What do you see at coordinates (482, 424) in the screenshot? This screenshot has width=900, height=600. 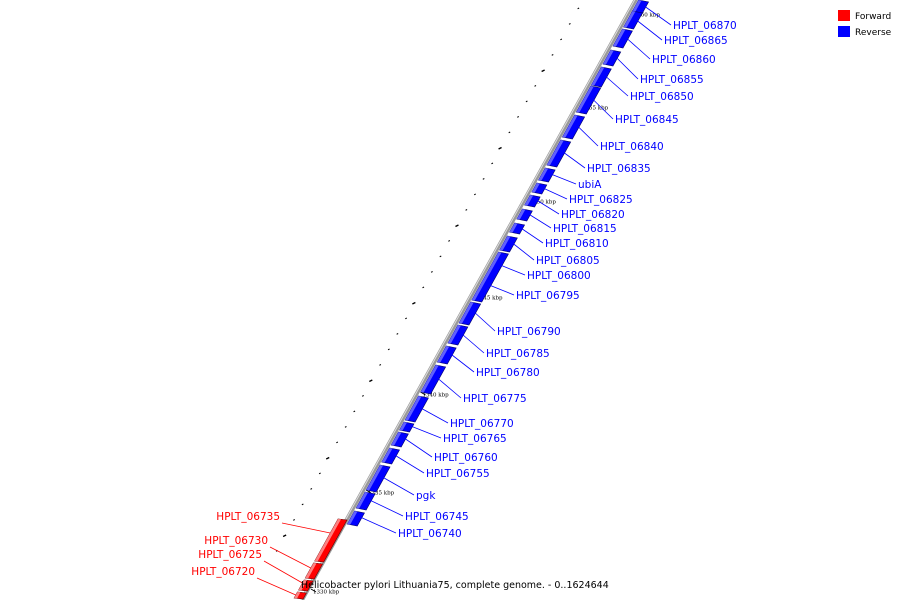 I see `reverse-gene-label: HPLT_06770` at bounding box center [482, 424].